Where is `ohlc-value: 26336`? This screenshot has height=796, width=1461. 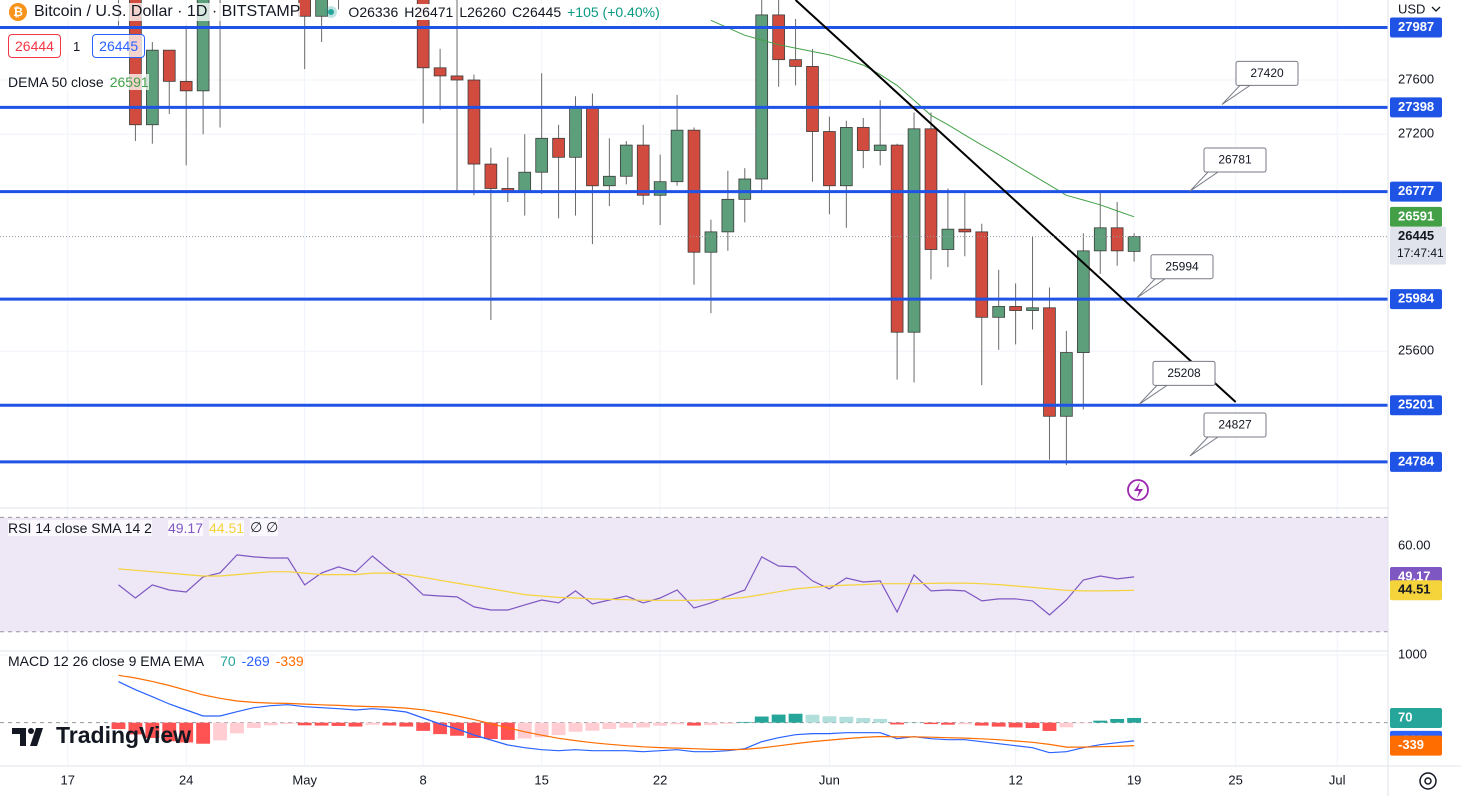
ohlc-value: 26336 is located at coordinates (379, 12).